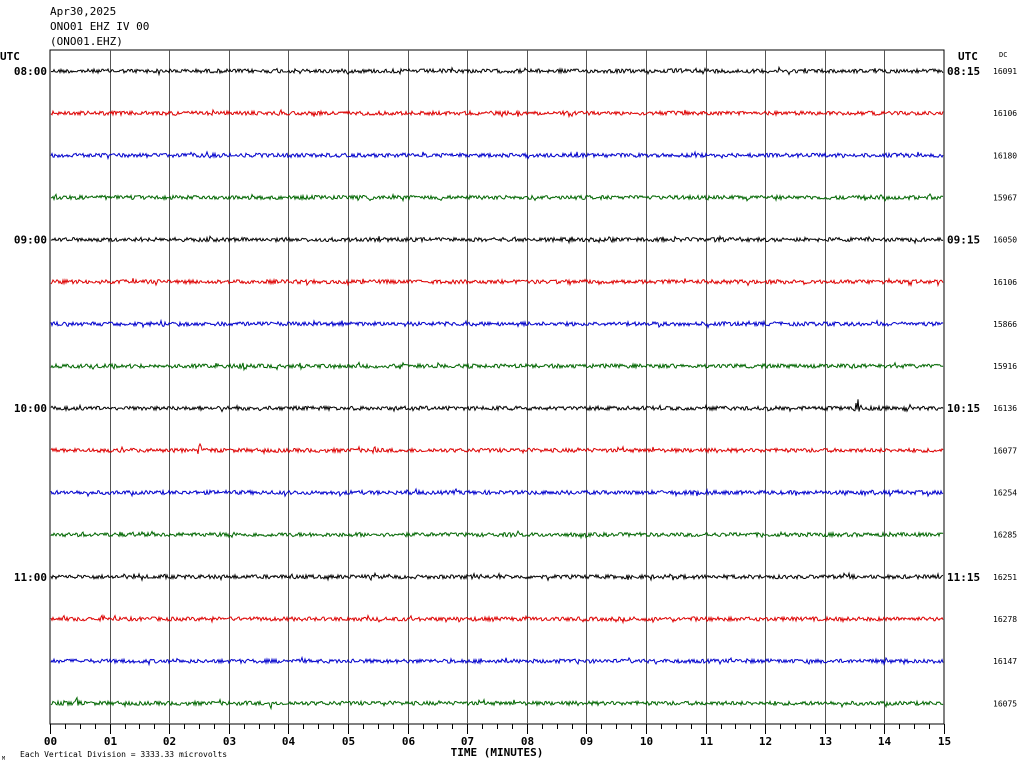  Describe the element at coordinates (86, 41) in the screenshot. I see `header-channel: (ONO01.EHZ)` at that location.